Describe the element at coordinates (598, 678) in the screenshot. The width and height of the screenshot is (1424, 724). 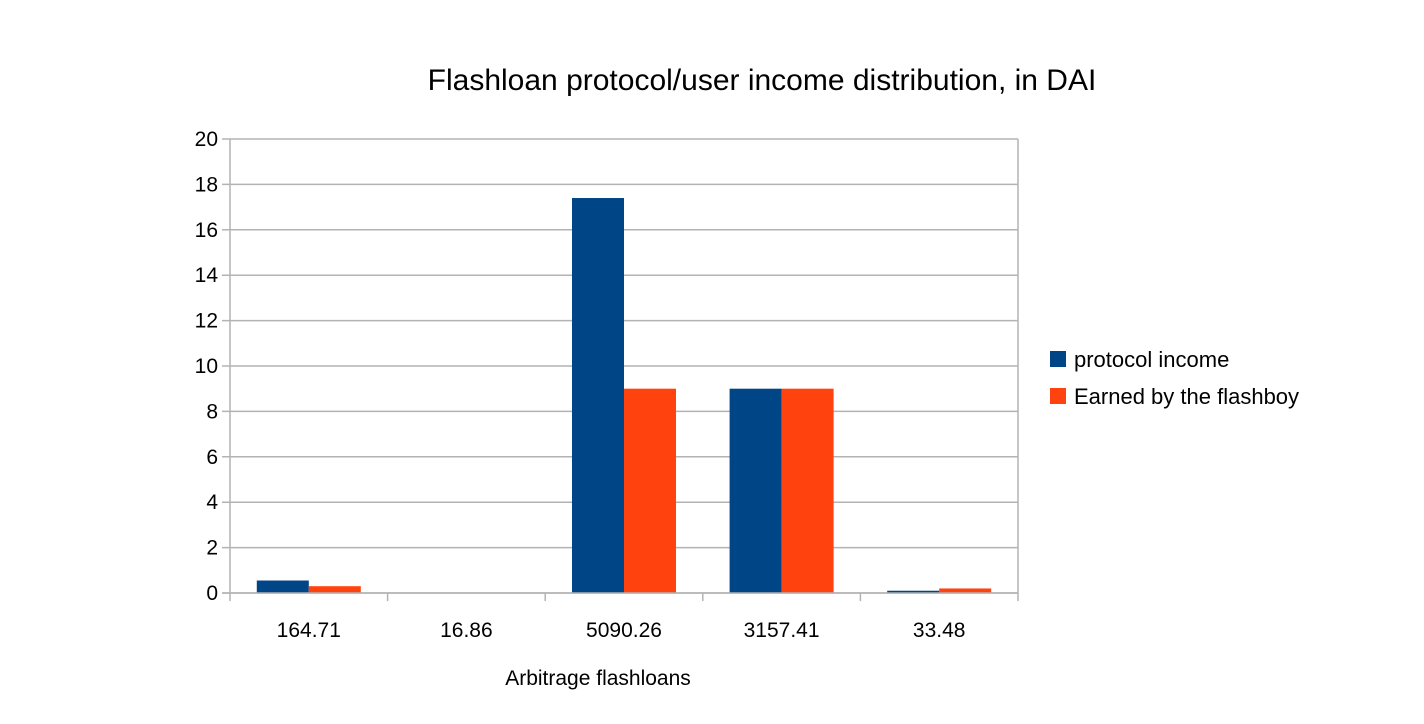
I see `x-axis-label: Arbitrage flashloans` at that location.